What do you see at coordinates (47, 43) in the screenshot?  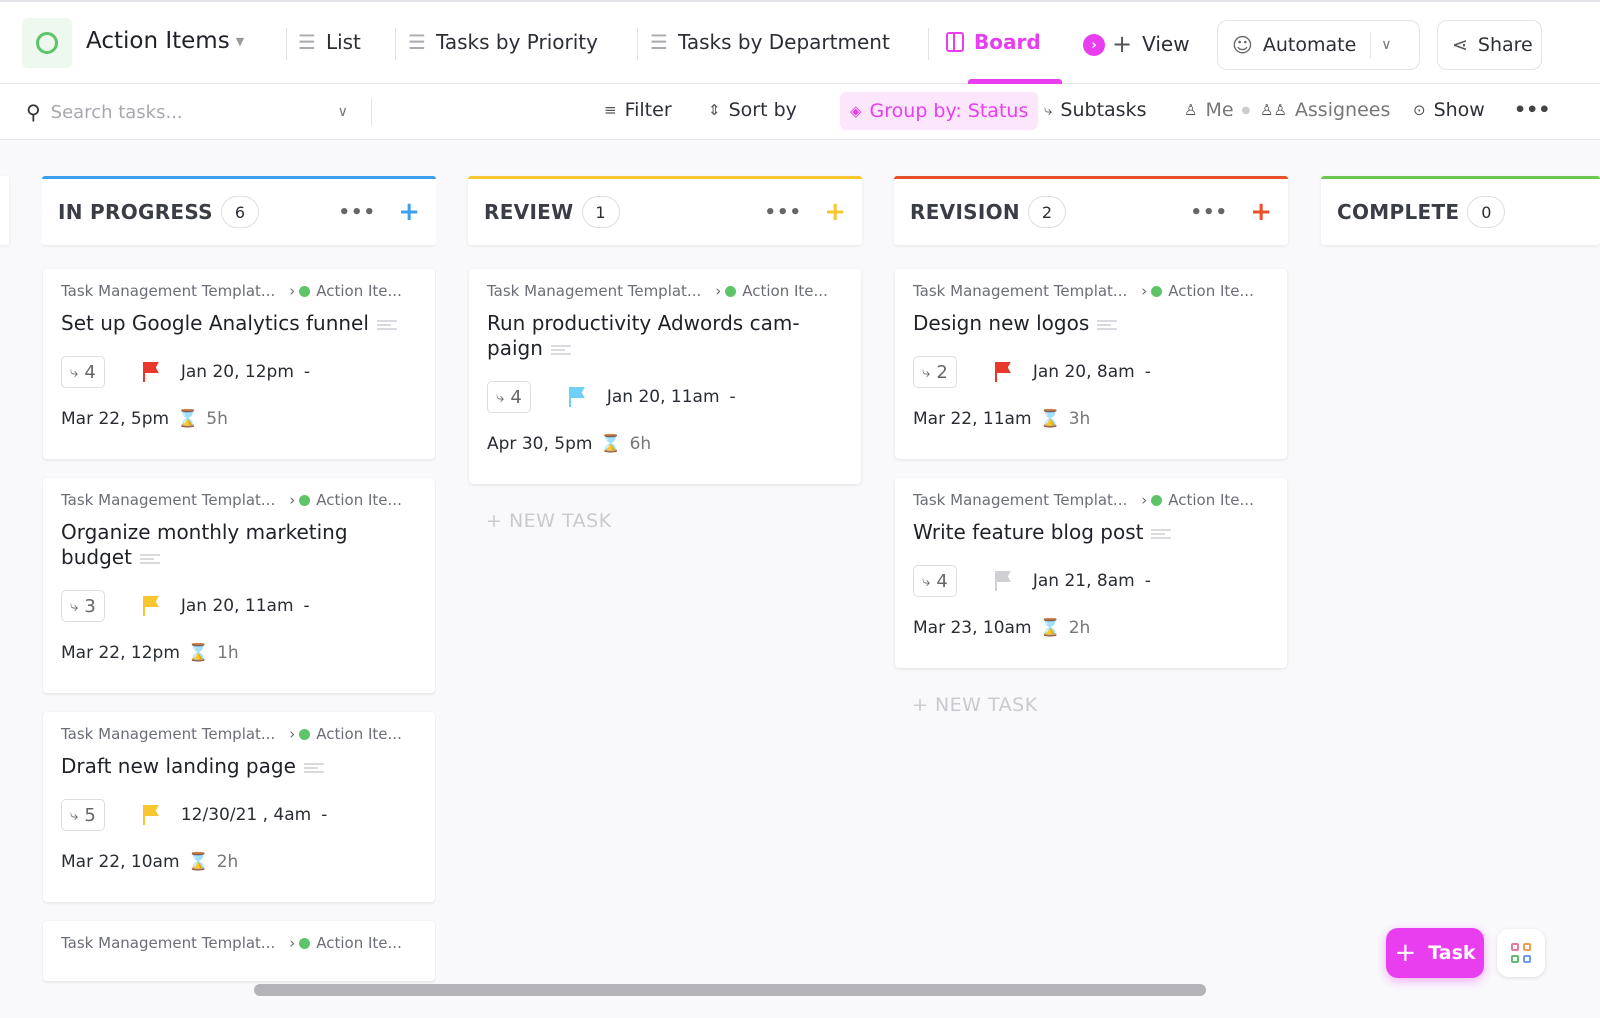 I see `list-status-icon` at bounding box center [47, 43].